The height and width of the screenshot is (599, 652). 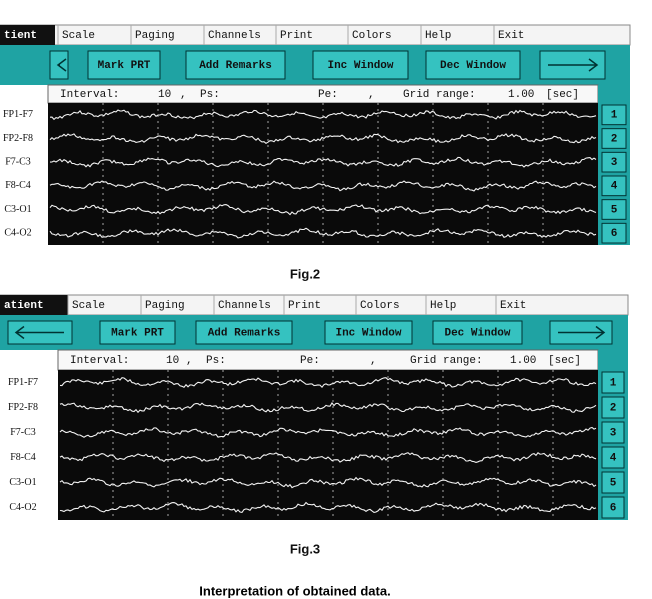 What do you see at coordinates (24, 306) in the screenshot?
I see `menu-tab-label: atient` at bounding box center [24, 306].